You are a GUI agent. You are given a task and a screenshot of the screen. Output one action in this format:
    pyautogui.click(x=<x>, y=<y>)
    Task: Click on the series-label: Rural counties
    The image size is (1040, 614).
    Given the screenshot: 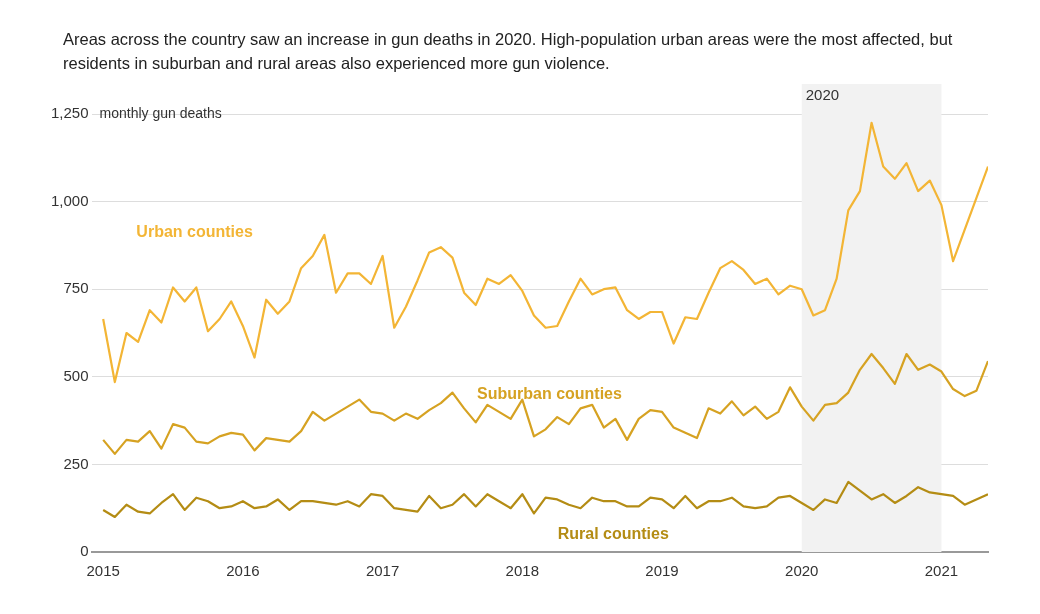 What is the action you would take?
    pyautogui.click(x=613, y=533)
    